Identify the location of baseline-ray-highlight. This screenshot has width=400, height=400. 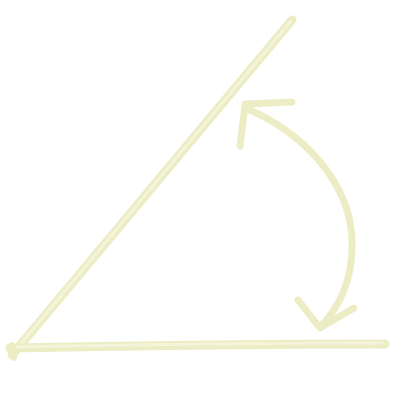
(197, 345).